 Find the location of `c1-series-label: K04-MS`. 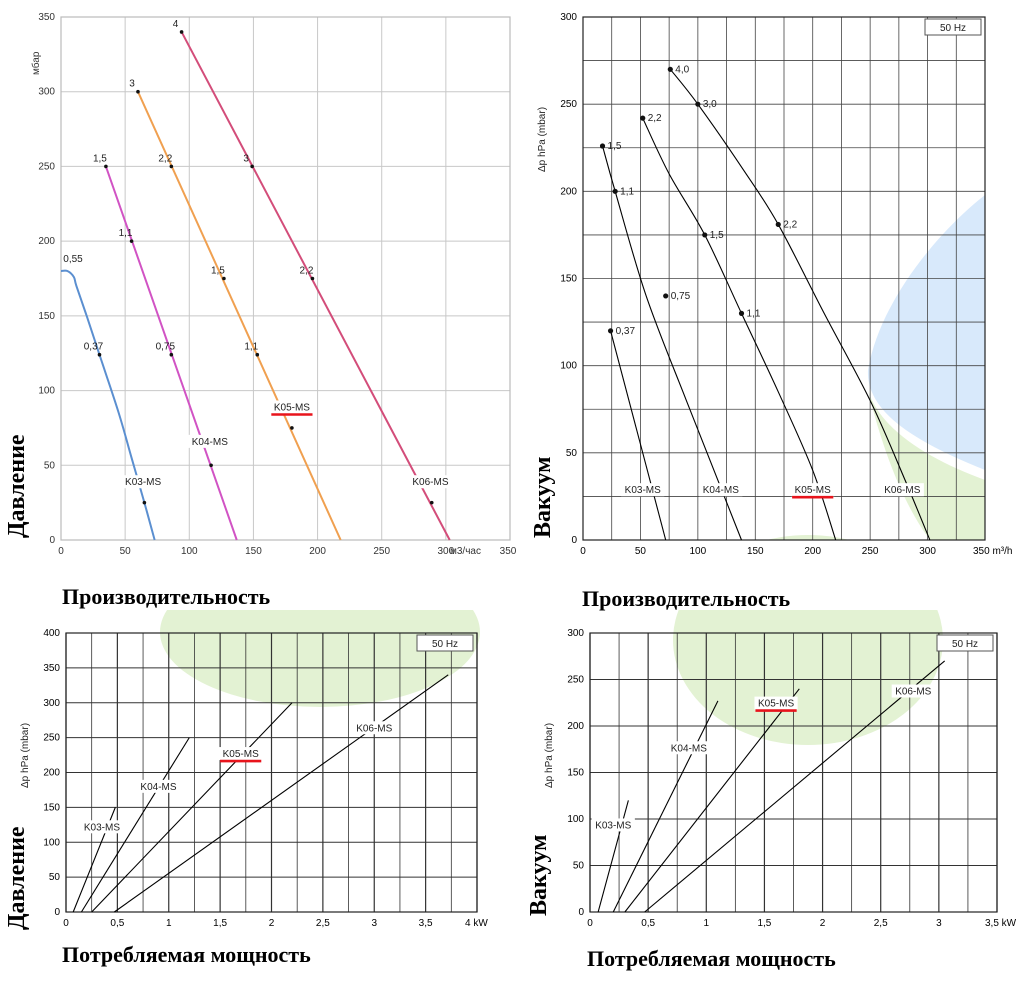

c1-series-label: K04-MS is located at coordinates (210, 442).